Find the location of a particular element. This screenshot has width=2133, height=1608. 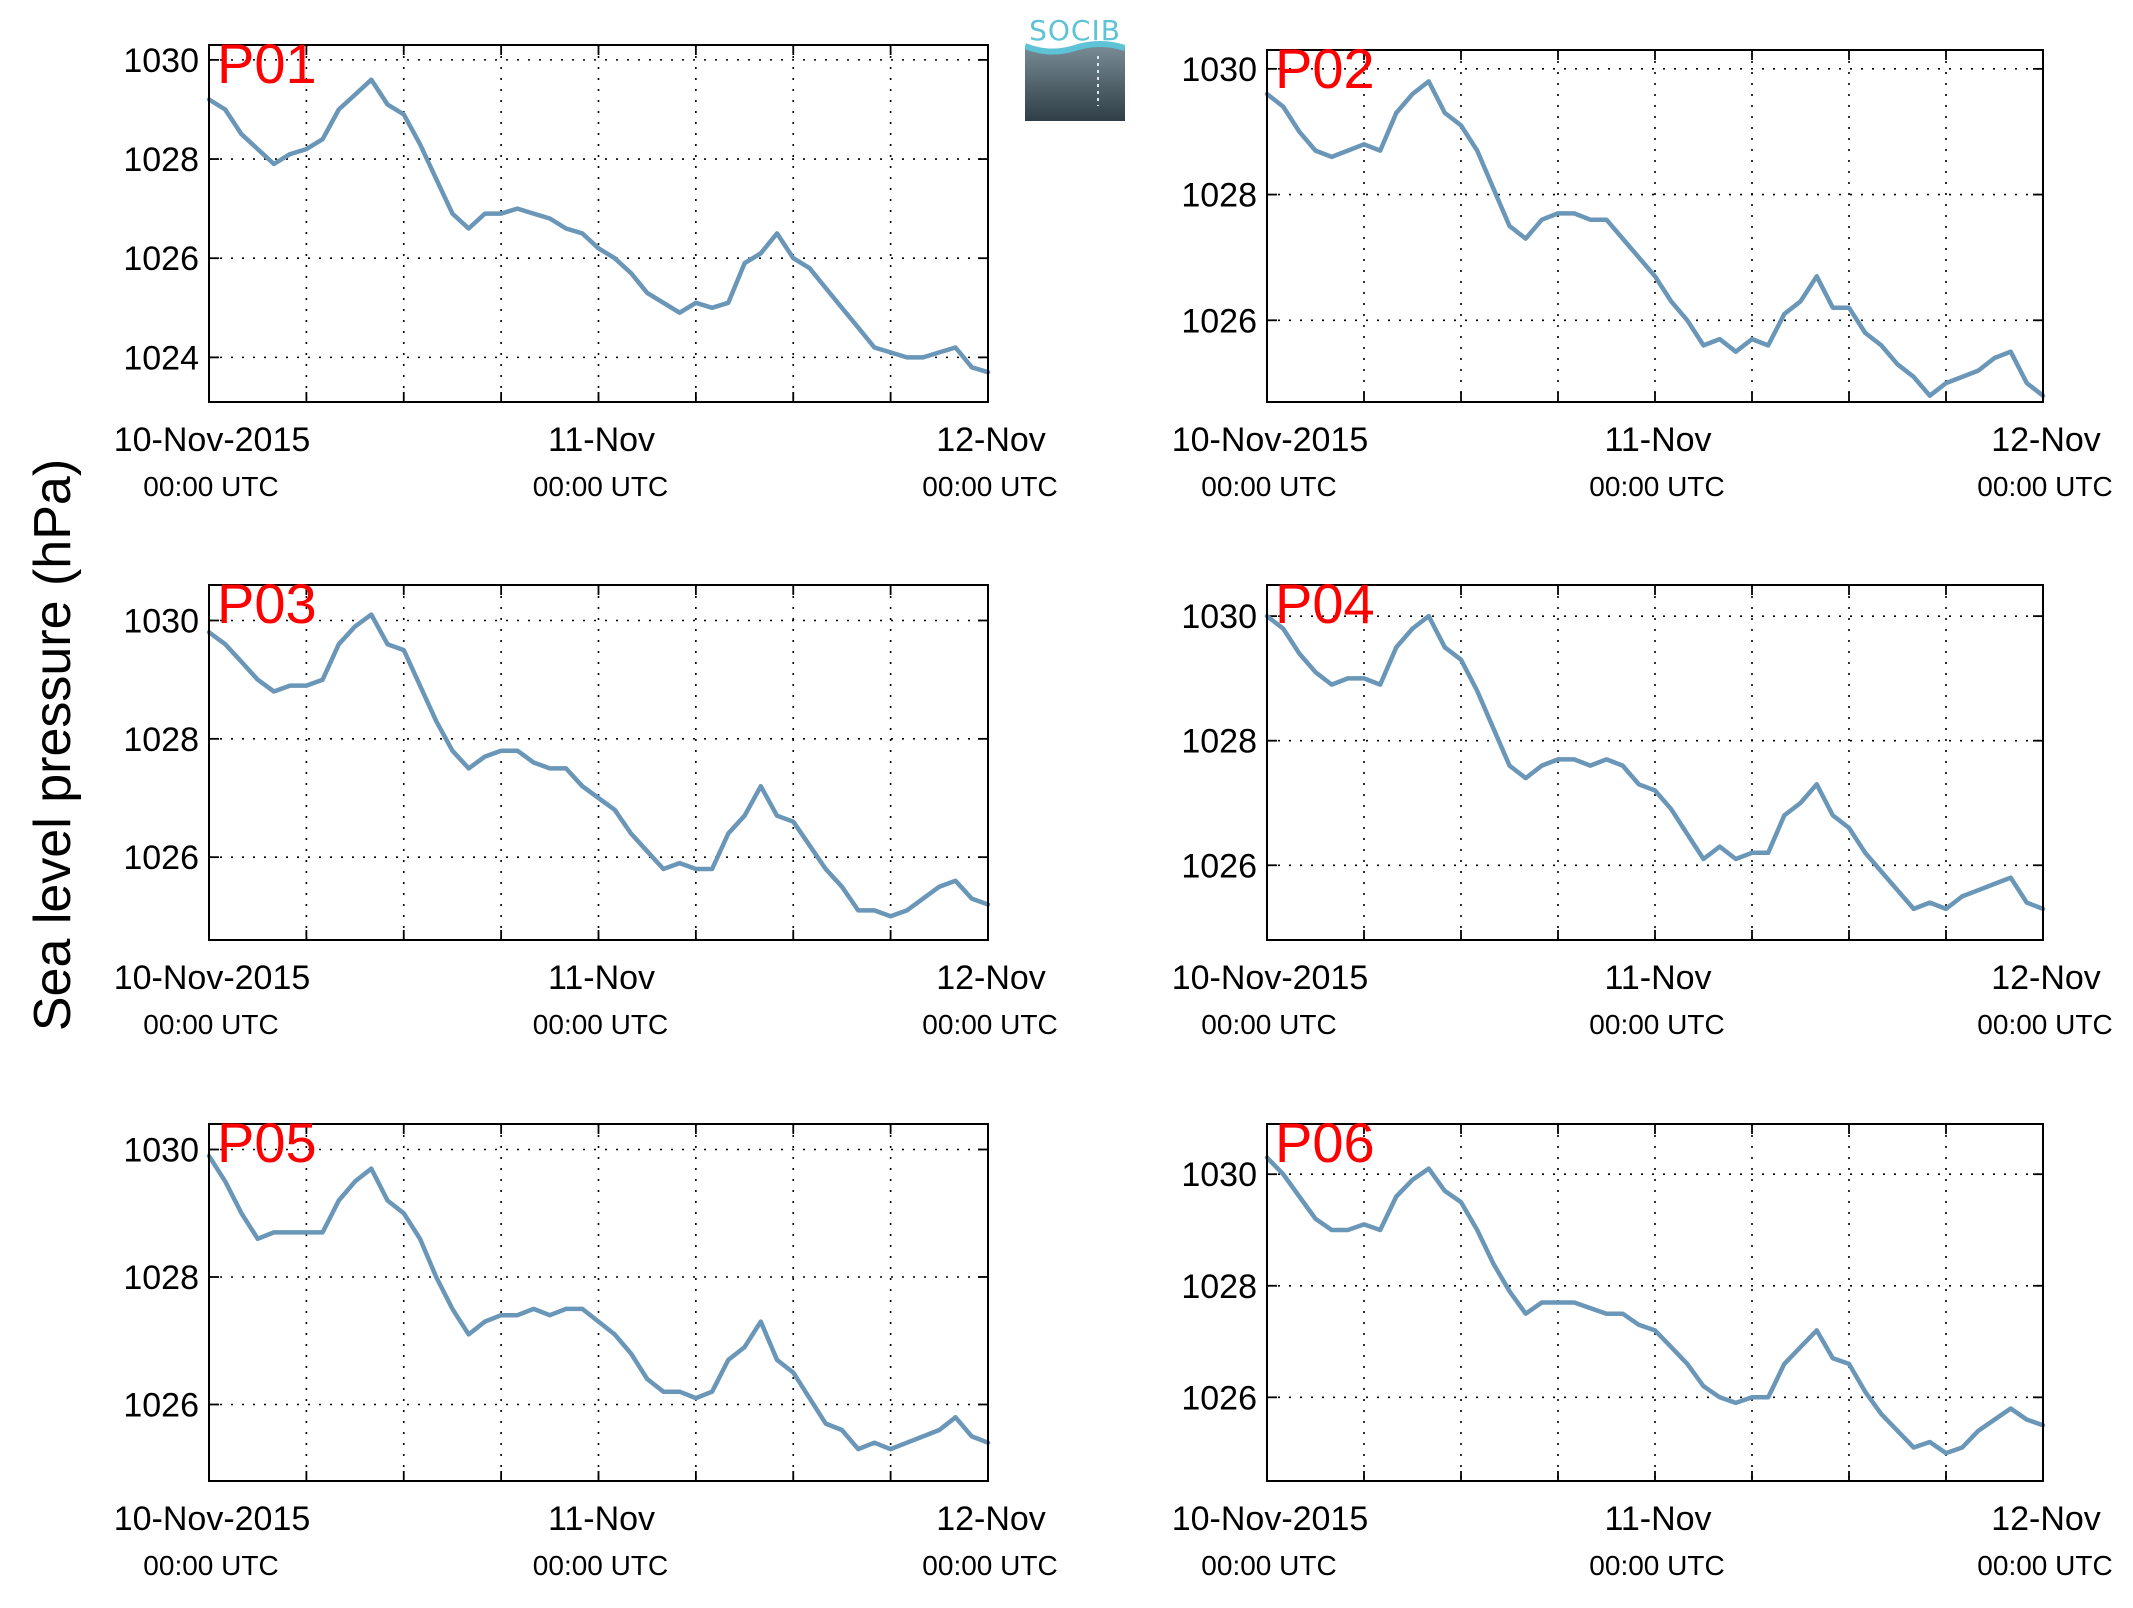

y-axis-label: Sea level pressure (hPa) is located at coordinates (53, 745).